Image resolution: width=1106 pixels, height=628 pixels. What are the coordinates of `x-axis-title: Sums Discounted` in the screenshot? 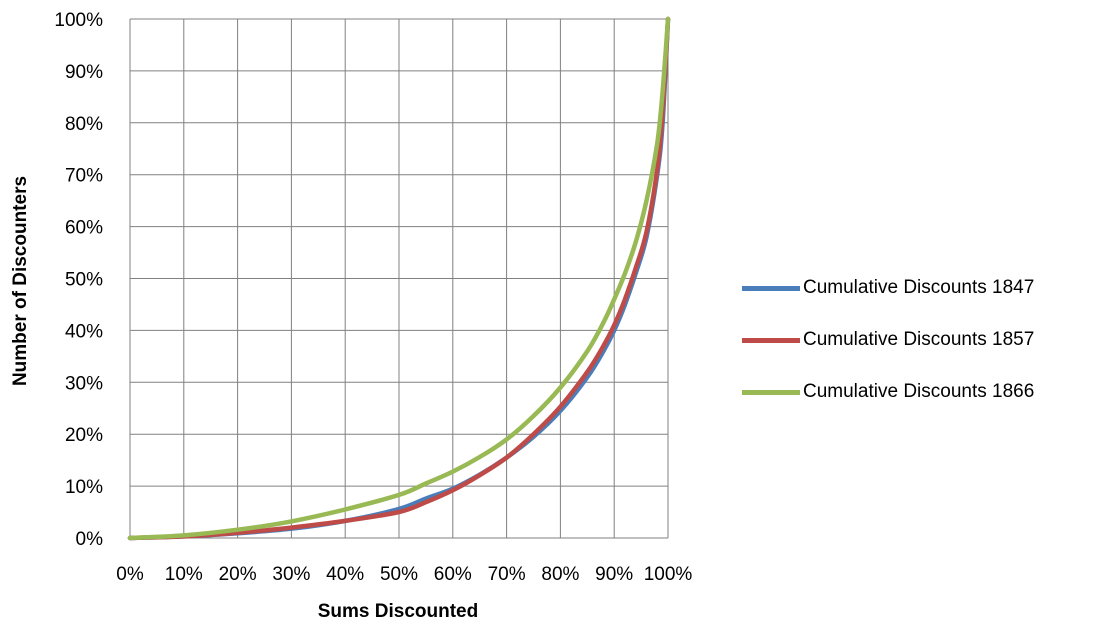 It's located at (398, 611).